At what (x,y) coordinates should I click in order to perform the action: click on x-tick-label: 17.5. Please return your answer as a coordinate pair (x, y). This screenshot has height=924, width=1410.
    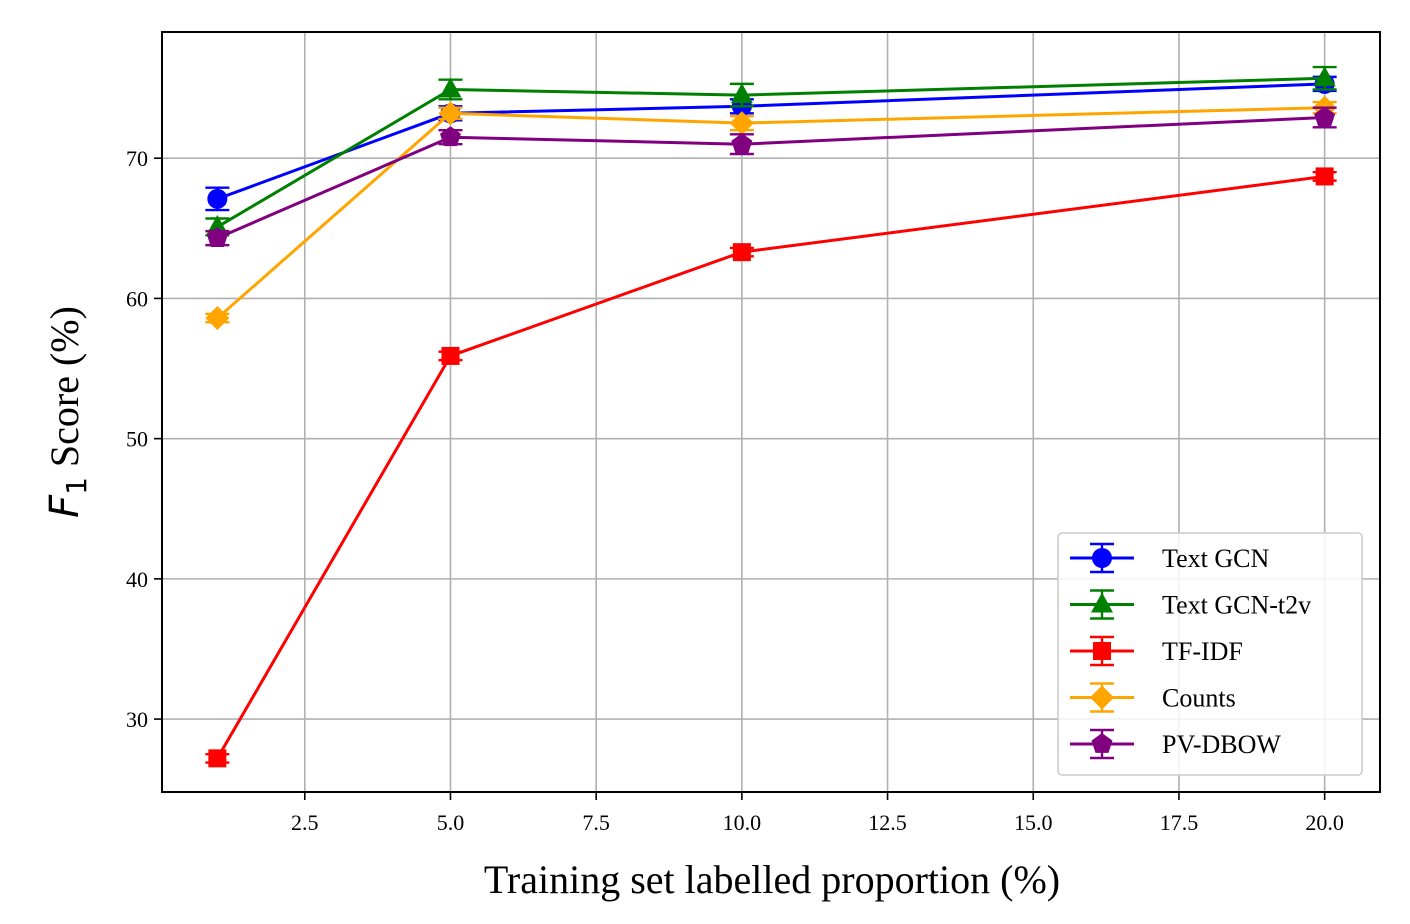
    Looking at the image, I should click on (1179, 822).